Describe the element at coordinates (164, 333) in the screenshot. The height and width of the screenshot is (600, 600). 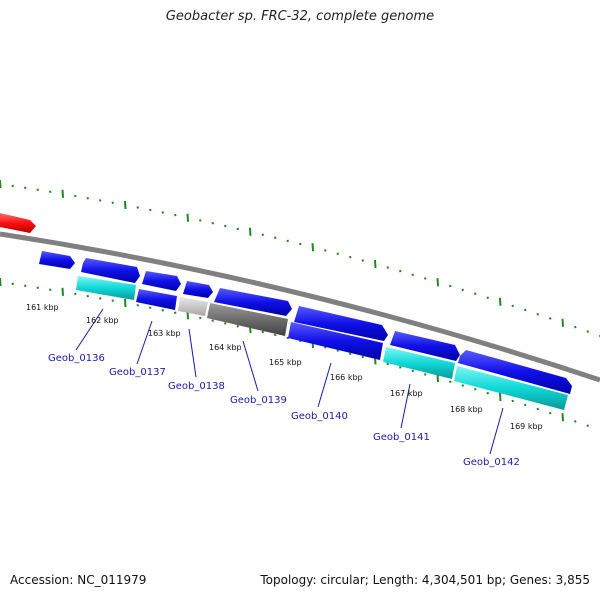
I see `tick-label: 163 kbp` at that location.